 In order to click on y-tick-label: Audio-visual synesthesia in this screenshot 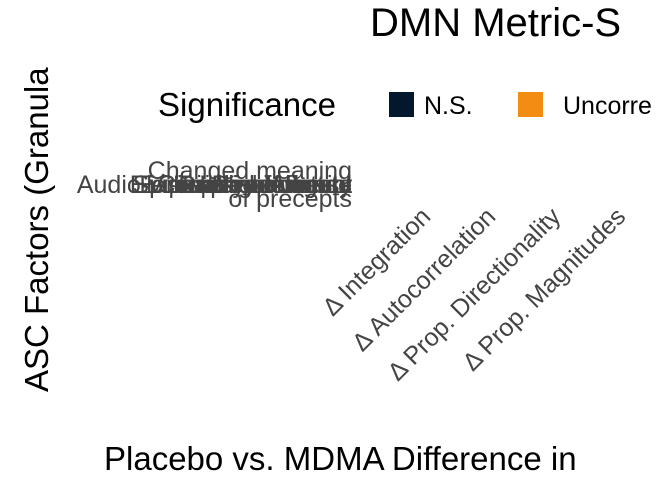, I will do `click(214, 185)`.